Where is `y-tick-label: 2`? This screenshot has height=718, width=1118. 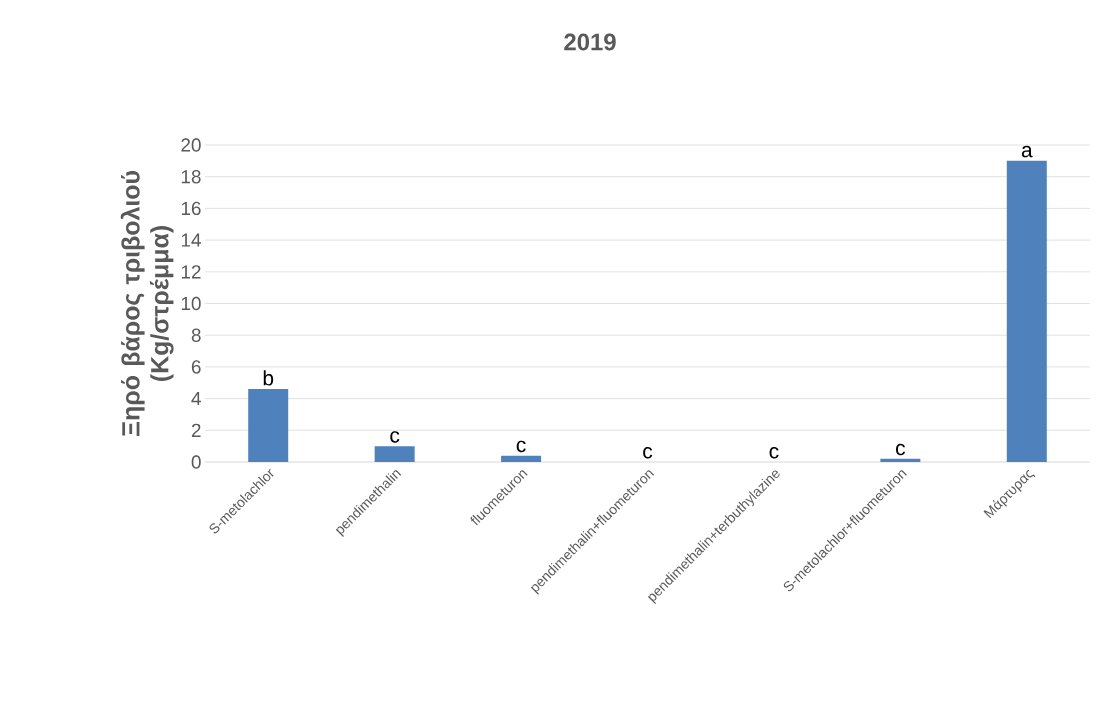
y-tick-label: 2 is located at coordinates (196, 430).